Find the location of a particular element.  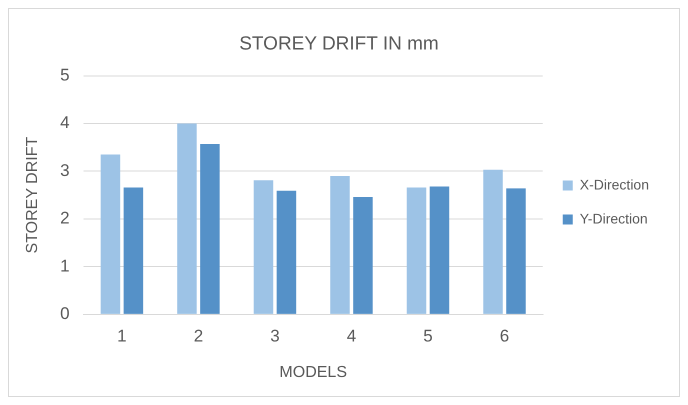

x-tick-label: 4 is located at coordinates (351, 336).